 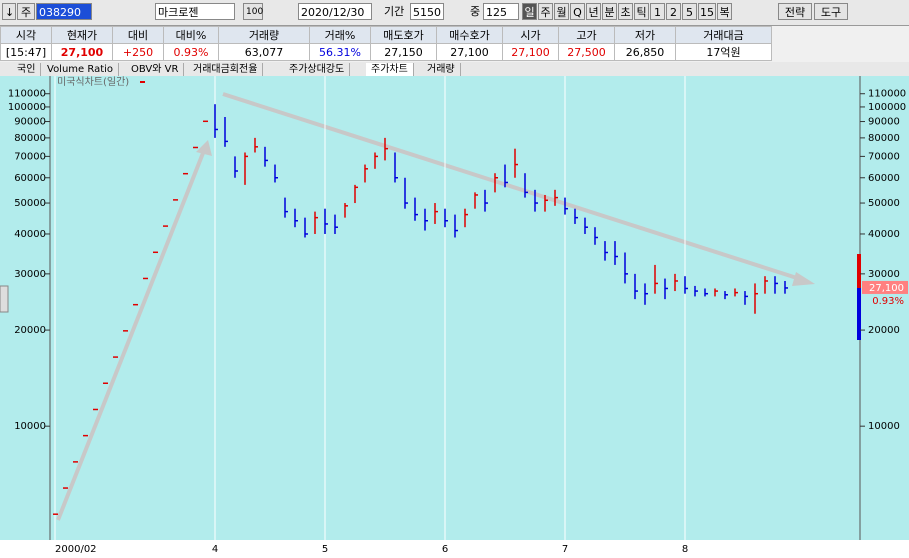 I want to click on chart-title: 미국식차트(일간), so click(x=93, y=82).